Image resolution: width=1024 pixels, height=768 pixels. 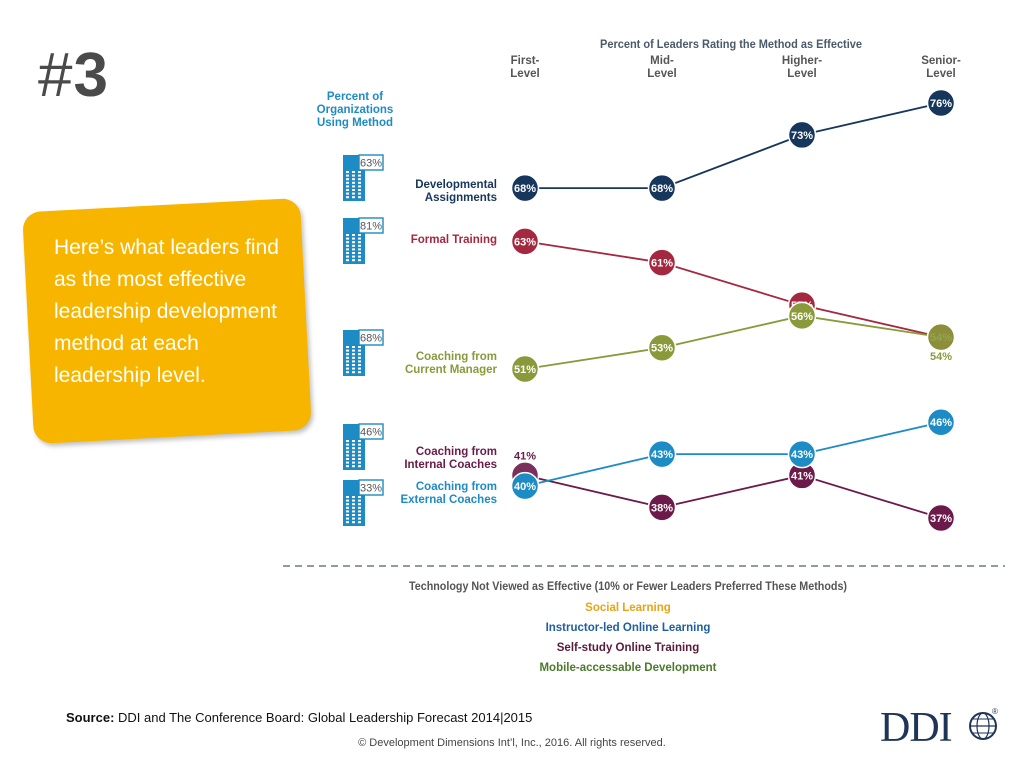 What do you see at coordinates (363, 446) in the screenshot?
I see `building-icon: 46%` at bounding box center [363, 446].